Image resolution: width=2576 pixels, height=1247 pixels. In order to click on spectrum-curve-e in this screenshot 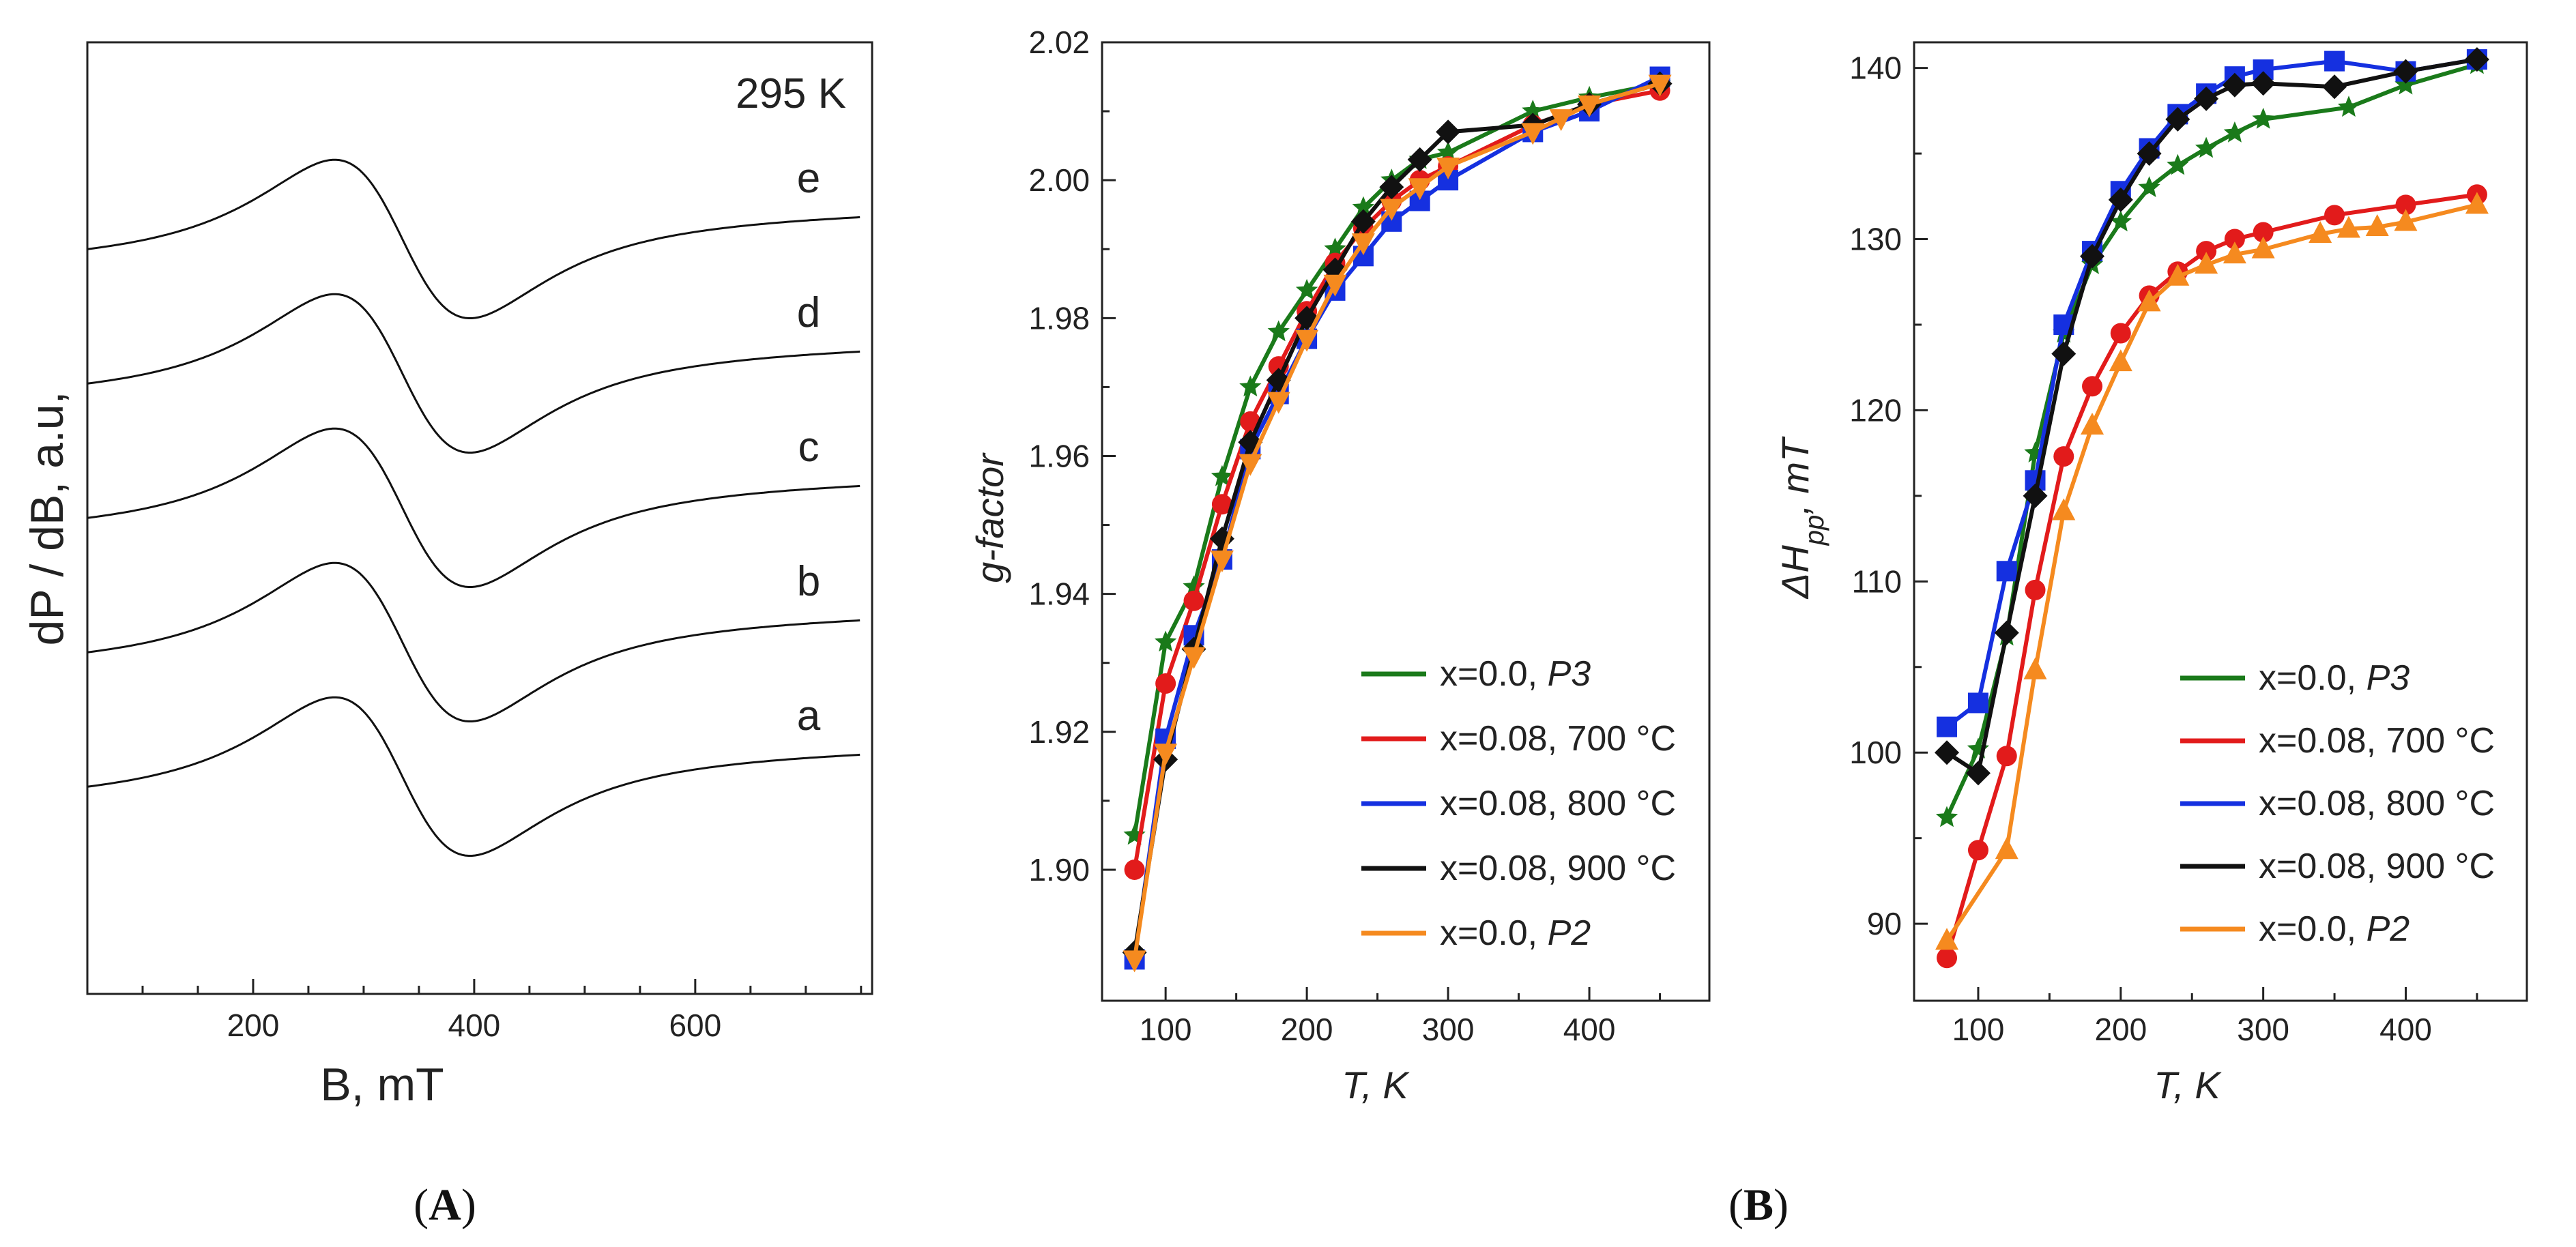, I will do `click(473, 238)`.